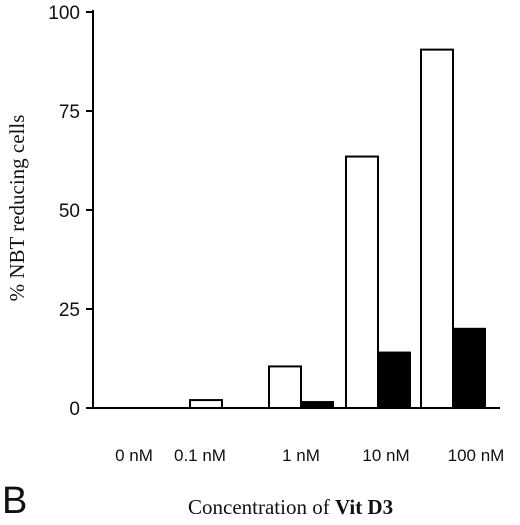 The width and height of the screenshot is (520, 525). I want to click on x-axis-title: Concentration of Vit D3, so click(290, 507).